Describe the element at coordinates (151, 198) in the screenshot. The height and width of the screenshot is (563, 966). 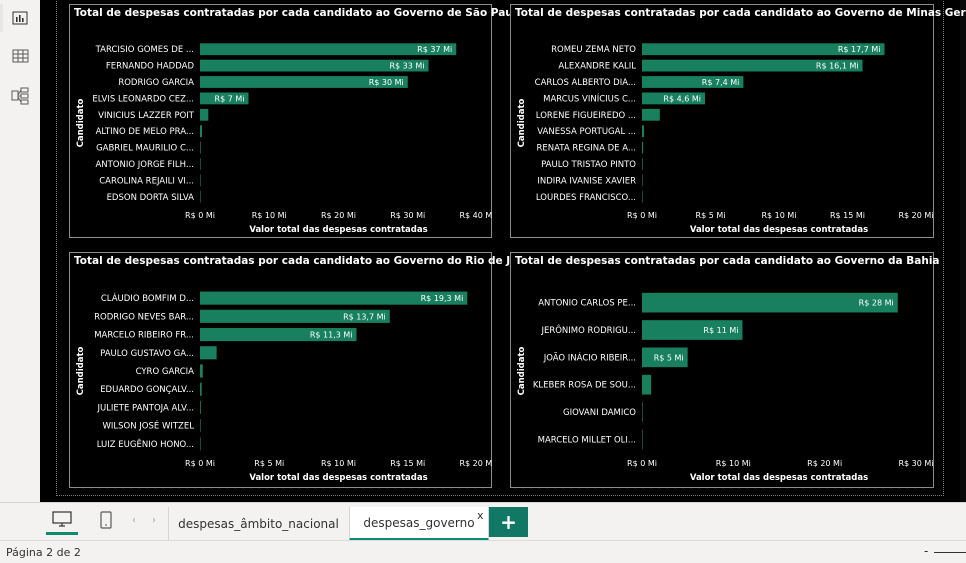
I see `category-label: EDSON DORTA SILVA` at that location.